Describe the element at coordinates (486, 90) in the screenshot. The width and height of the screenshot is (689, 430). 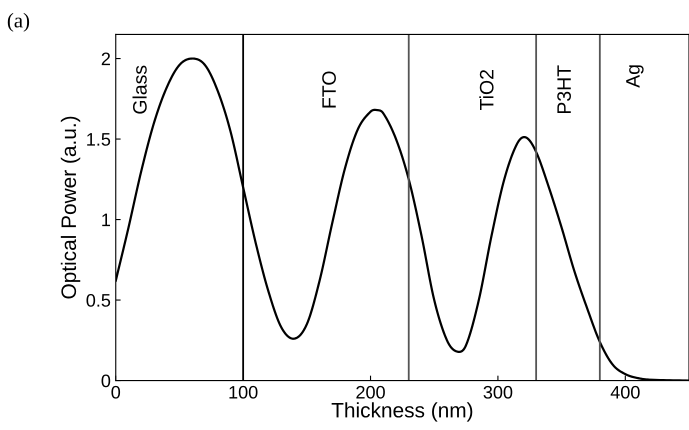
I see `annotation: TiO2` at that location.